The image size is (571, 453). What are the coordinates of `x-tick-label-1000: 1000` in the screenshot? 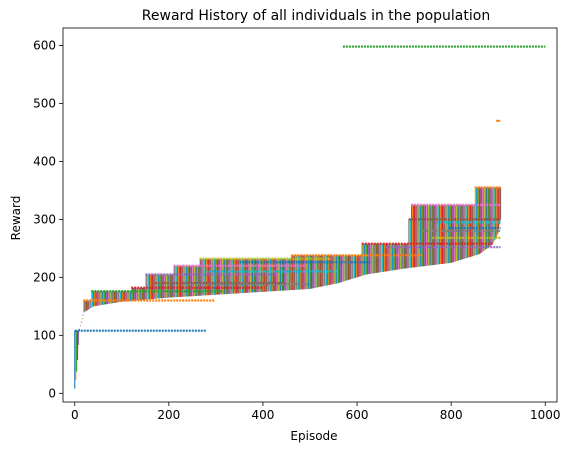 It's located at (545, 415).